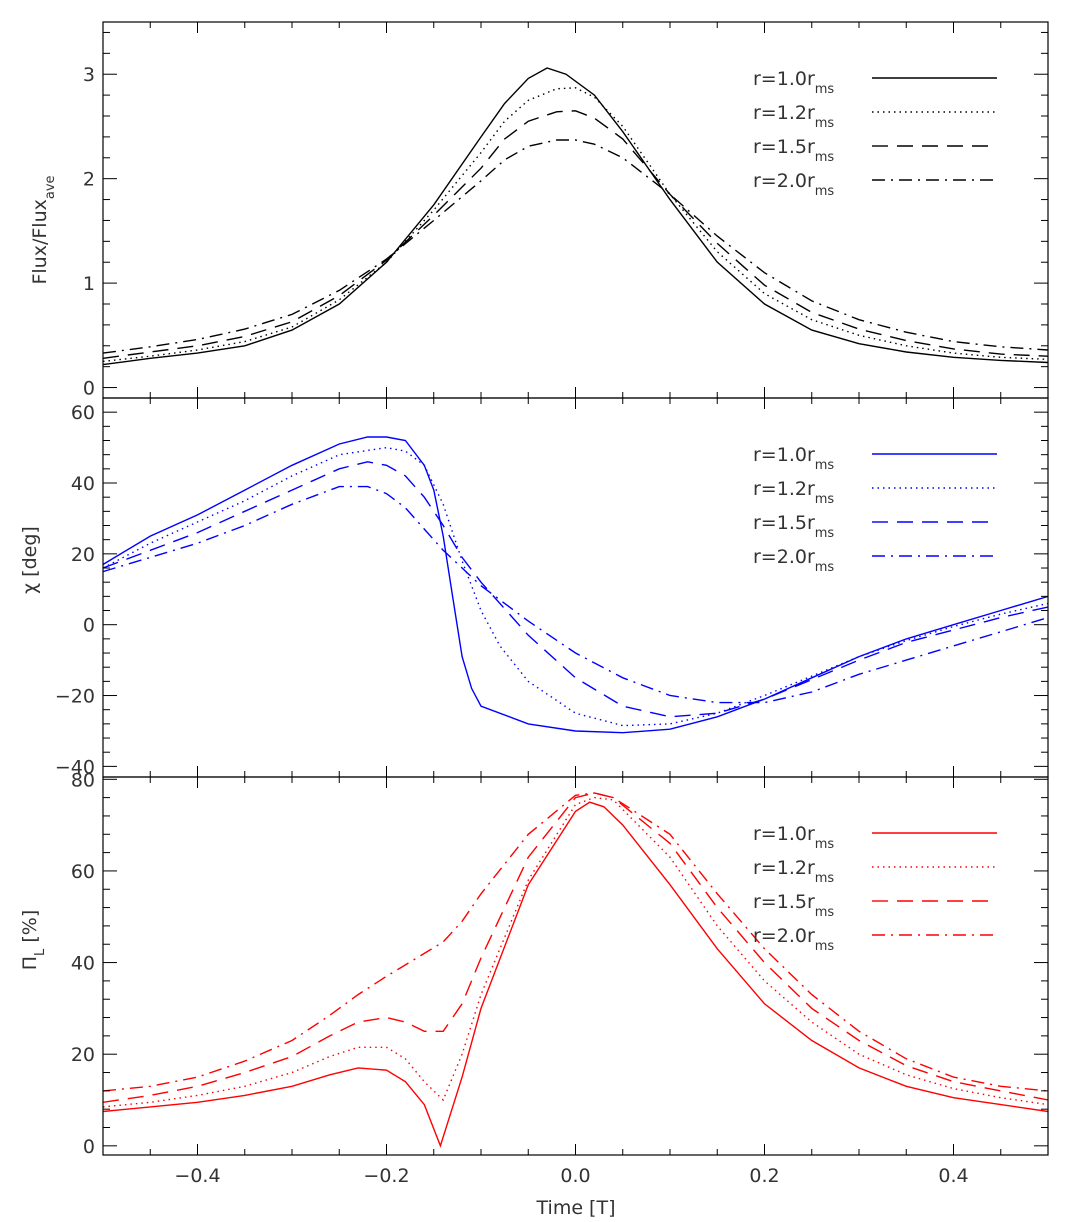 The width and height of the screenshot is (1069, 1222). Describe the element at coordinates (793, 116) in the screenshot. I see `flux-legend-label: r=1.2rms` at that location.